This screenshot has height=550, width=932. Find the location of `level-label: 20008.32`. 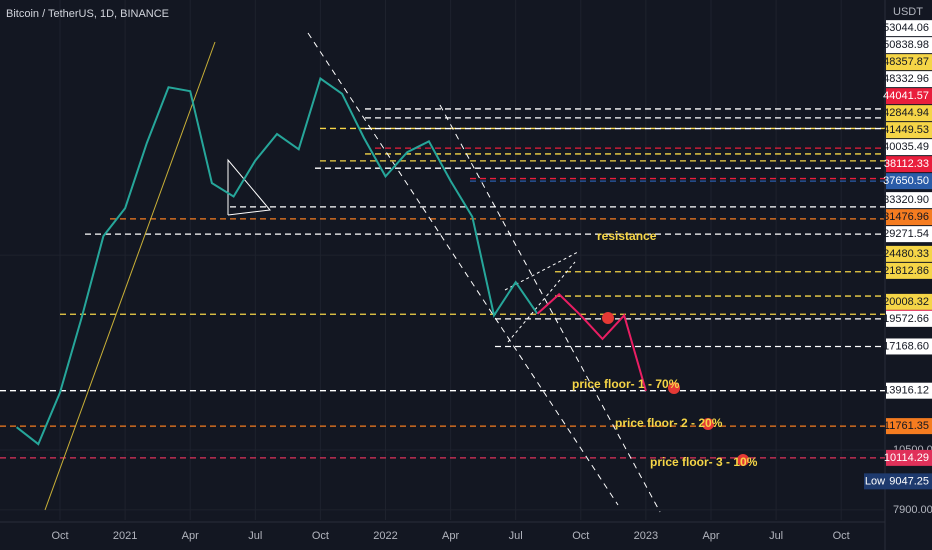

level-label: 20008.32 is located at coordinates (906, 302).